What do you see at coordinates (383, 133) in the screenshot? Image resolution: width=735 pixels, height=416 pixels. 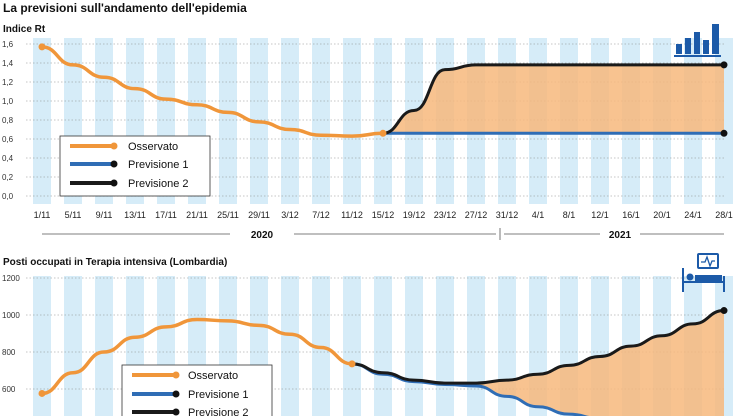 I see `chart1-observed-end-point` at bounding box center [383, 133].